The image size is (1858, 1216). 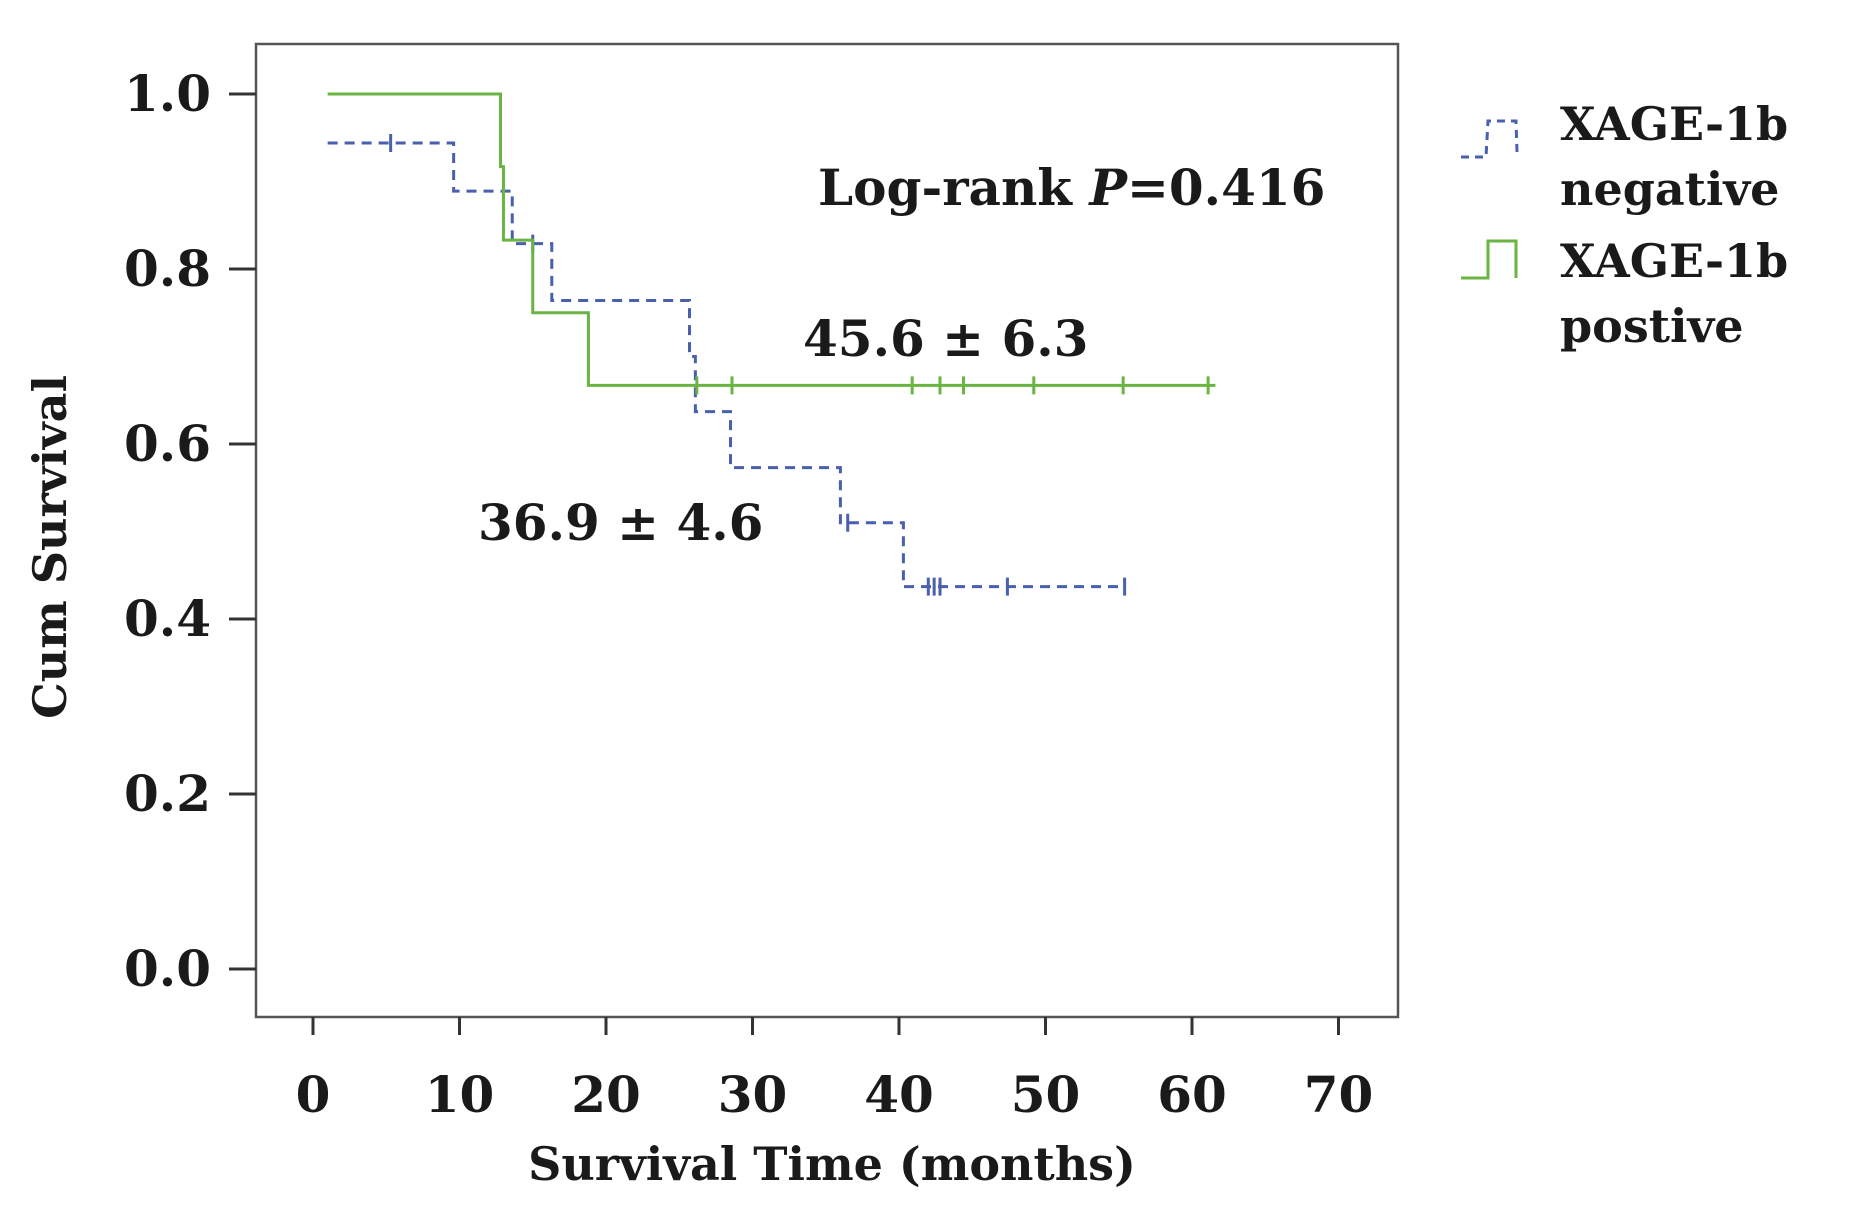 What do you see at coordinates (1624, 156) in the screenshot?
I see `legend-item-negative: XAGE-1b negative` at bounding box center [1624, 156].